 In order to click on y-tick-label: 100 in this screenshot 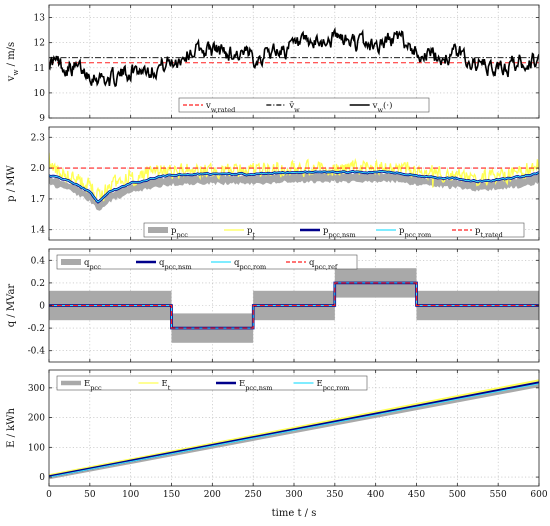, I will do `click(36, 448)`.